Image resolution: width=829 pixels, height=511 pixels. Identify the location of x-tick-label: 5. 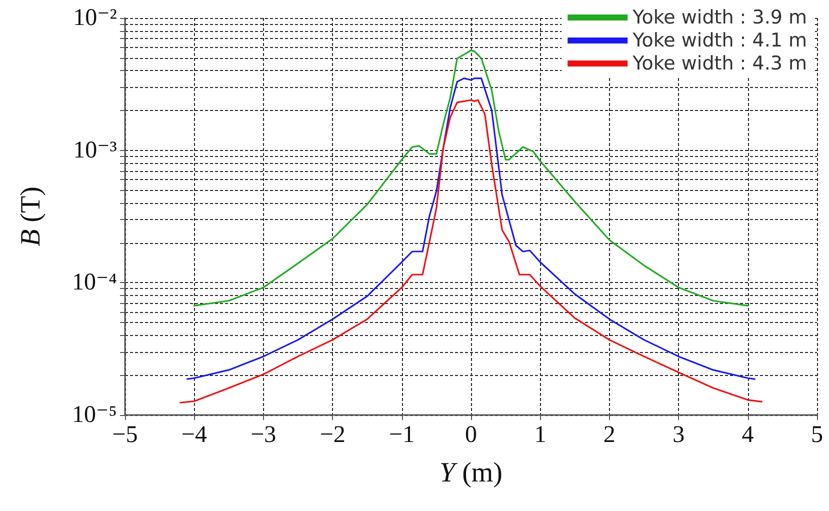
(817, 435).